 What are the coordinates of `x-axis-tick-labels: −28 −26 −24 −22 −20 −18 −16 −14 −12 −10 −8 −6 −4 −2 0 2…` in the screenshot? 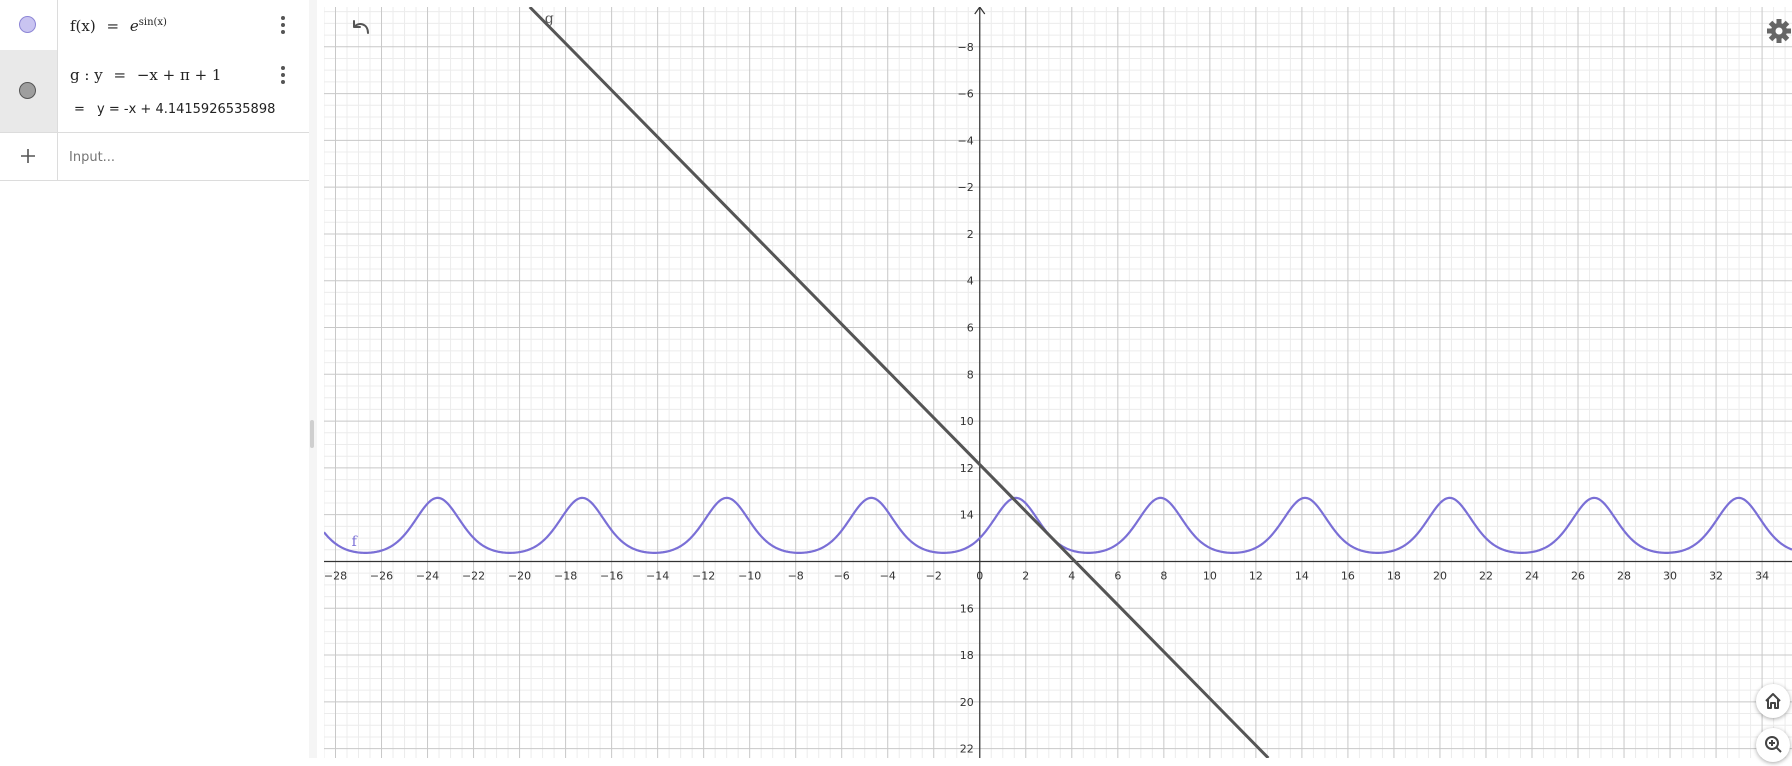 It's located at (1046, 575).